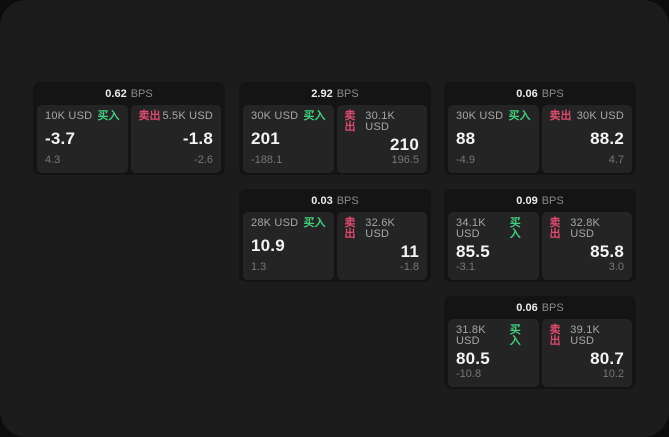 This screenshot has height=437, width=669. I want to click on sell-tile: 卖出 5.5K USD -1.8 -2.6, so click(175, 139).